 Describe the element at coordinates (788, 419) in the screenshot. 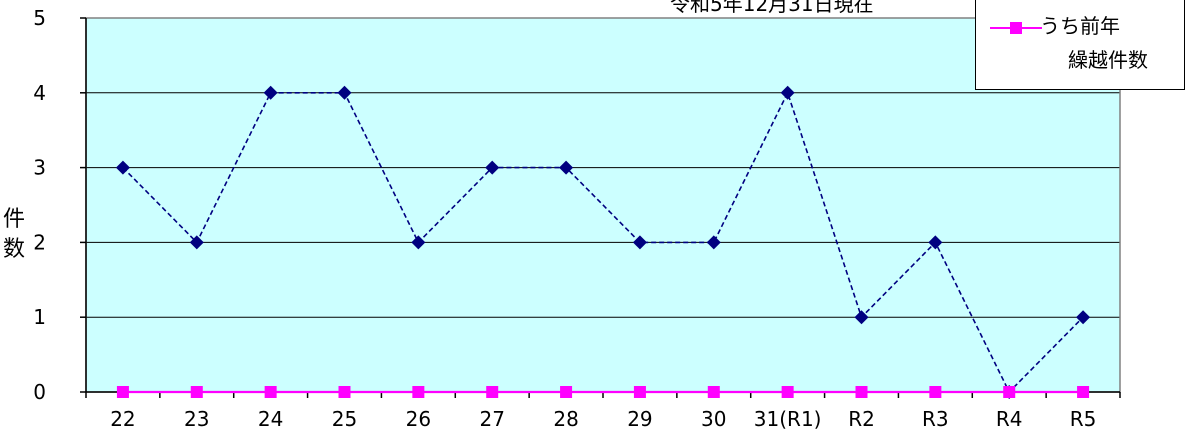

I see `x-tick-label: 31(R1)` at that location.